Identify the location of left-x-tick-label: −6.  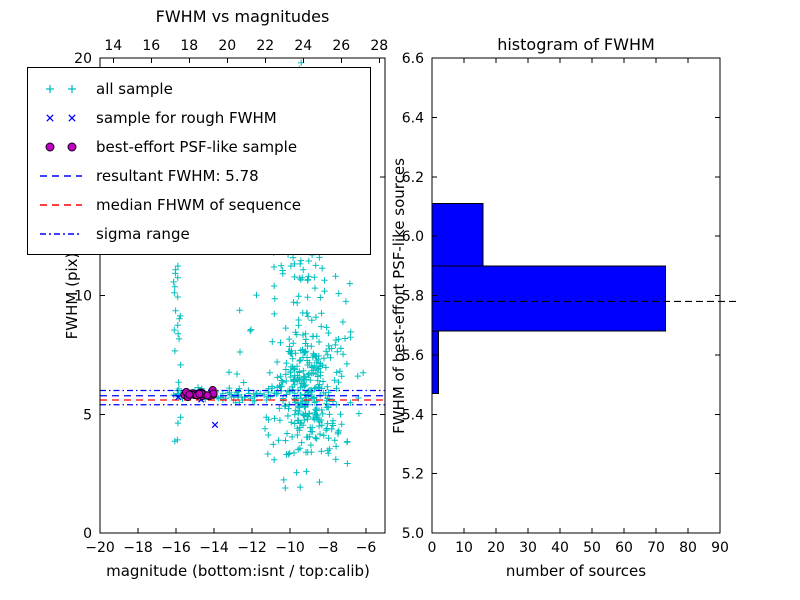
(366, 548).